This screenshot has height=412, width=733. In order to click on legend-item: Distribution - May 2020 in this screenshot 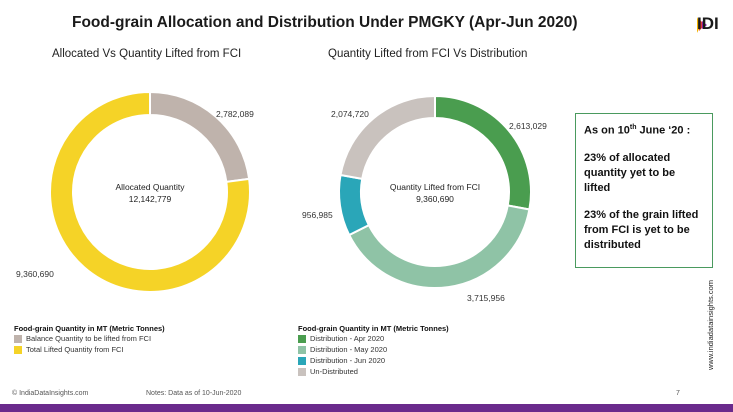, I will do `click(373, 349)`.